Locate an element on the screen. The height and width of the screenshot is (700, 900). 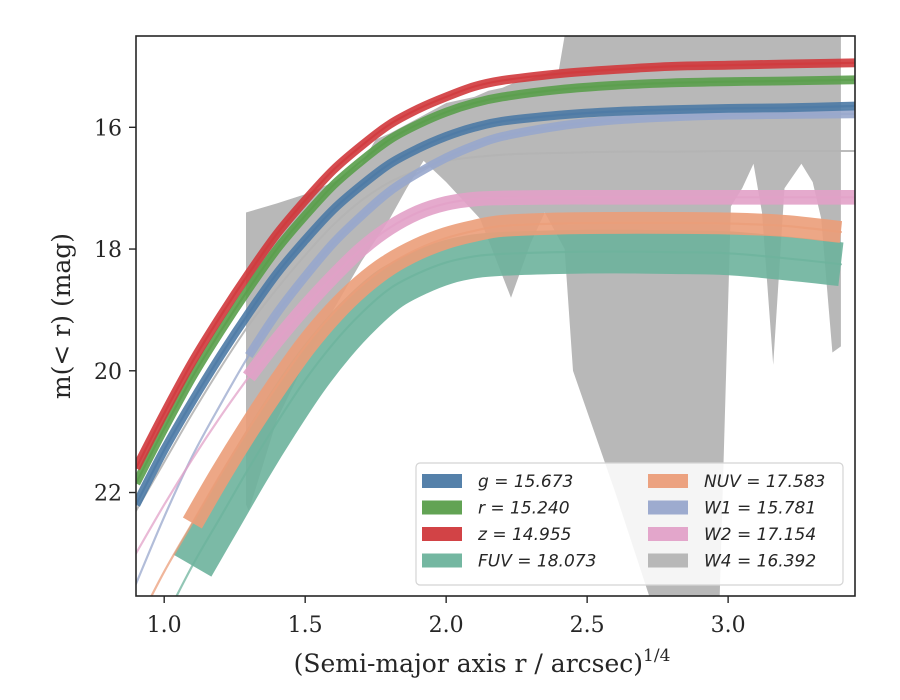
legend-item-w4: W4 = 16.392 is located at coordinates (732, 562).